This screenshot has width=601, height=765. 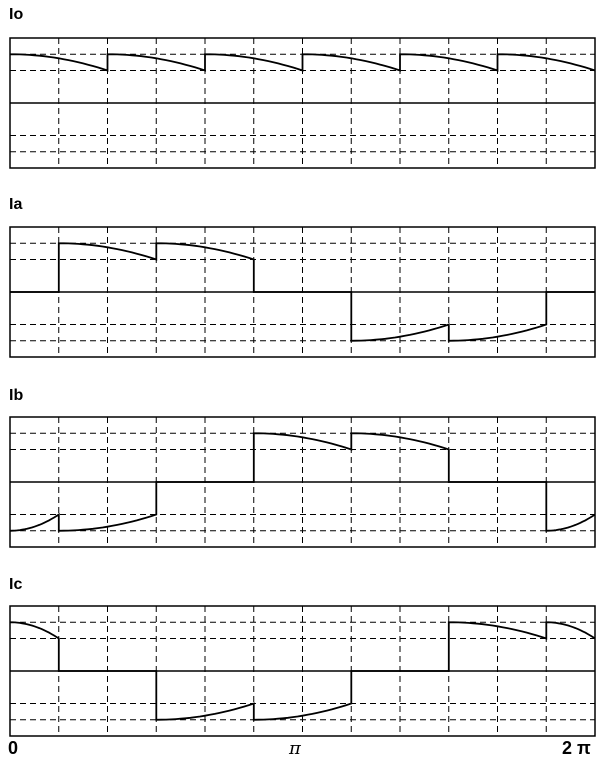 What do you see at coordinates (16, 584) in the screenshot?
I see `panel-title-ic: Ic` at bounding box center [16, 584].